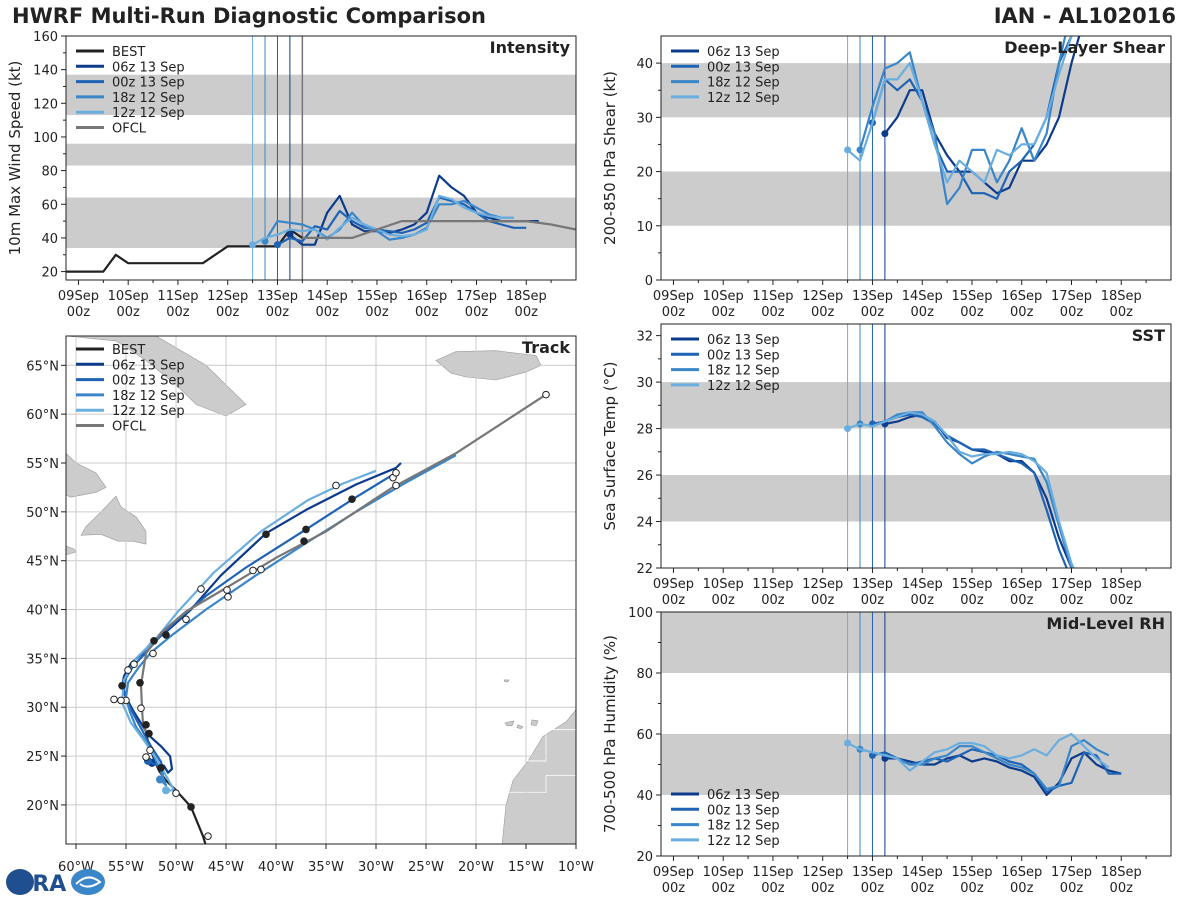 This screenshot has height=900, width=1200. What do you see at coordinates (166, 790) in the screenshot?
I see `track-start-point` at bounding box center [166, 790].